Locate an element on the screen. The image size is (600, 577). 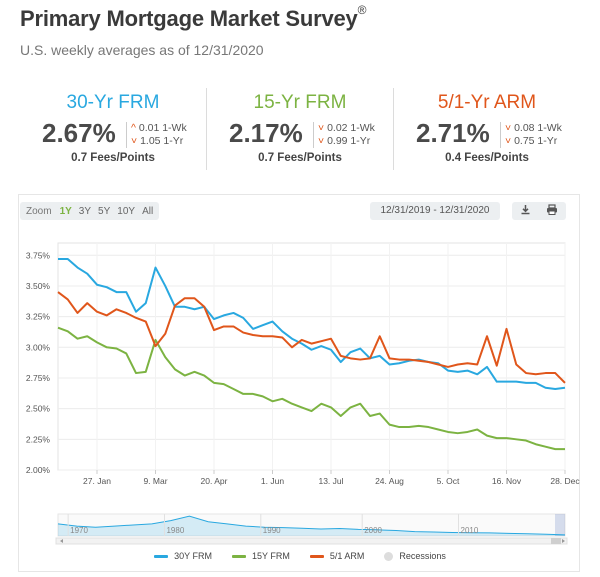
registered-mark: ® is located at coordinates (362, 9).